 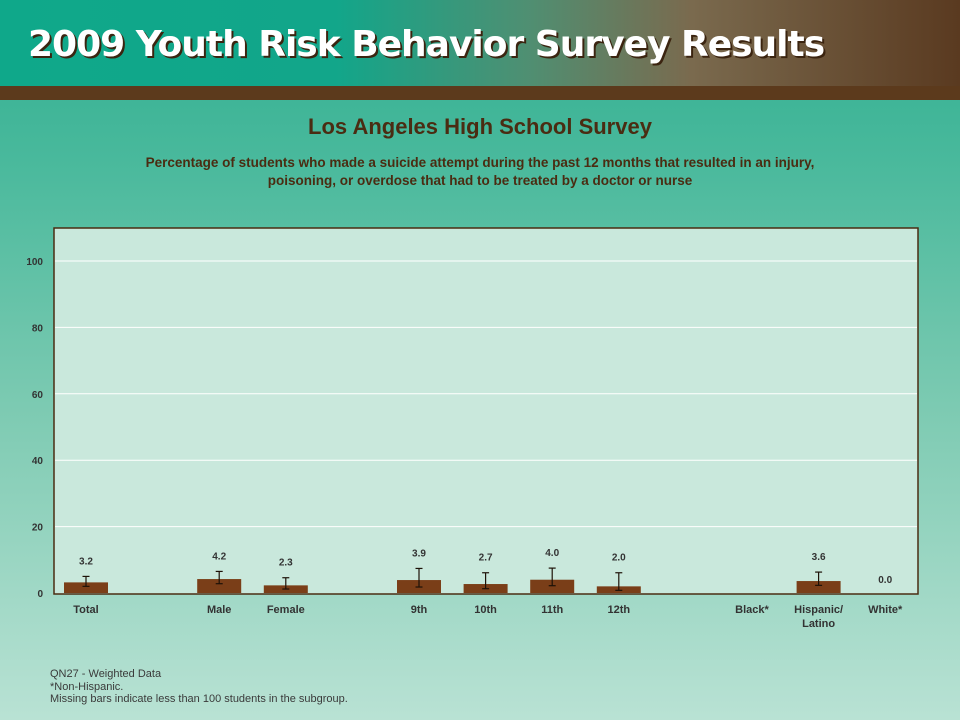 I want to click on x-tick-label: Female, so click(x=286, y=610).